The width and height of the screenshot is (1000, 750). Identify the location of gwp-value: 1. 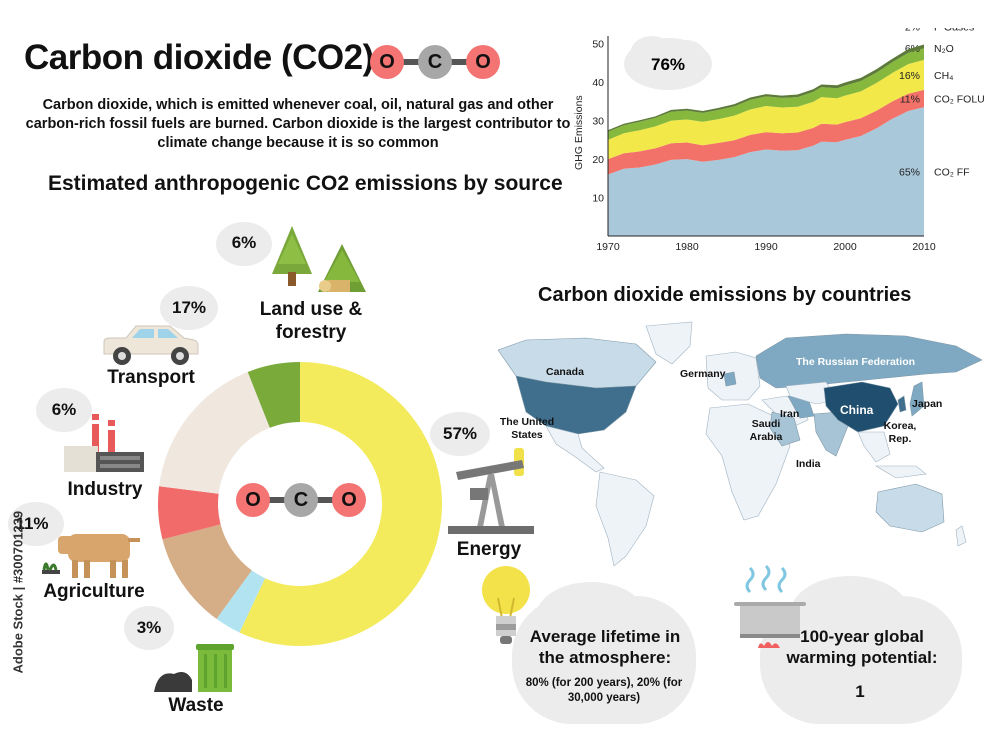
(860, 691).